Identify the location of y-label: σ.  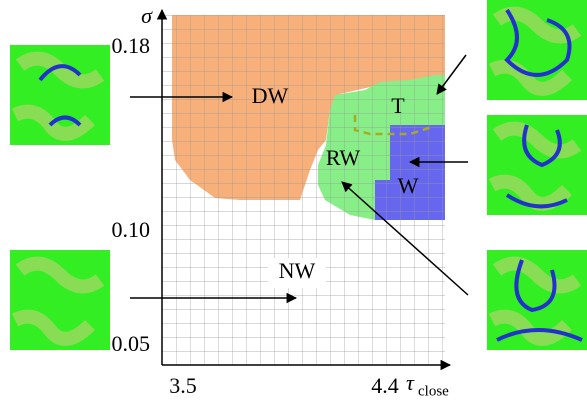
(147, 15).